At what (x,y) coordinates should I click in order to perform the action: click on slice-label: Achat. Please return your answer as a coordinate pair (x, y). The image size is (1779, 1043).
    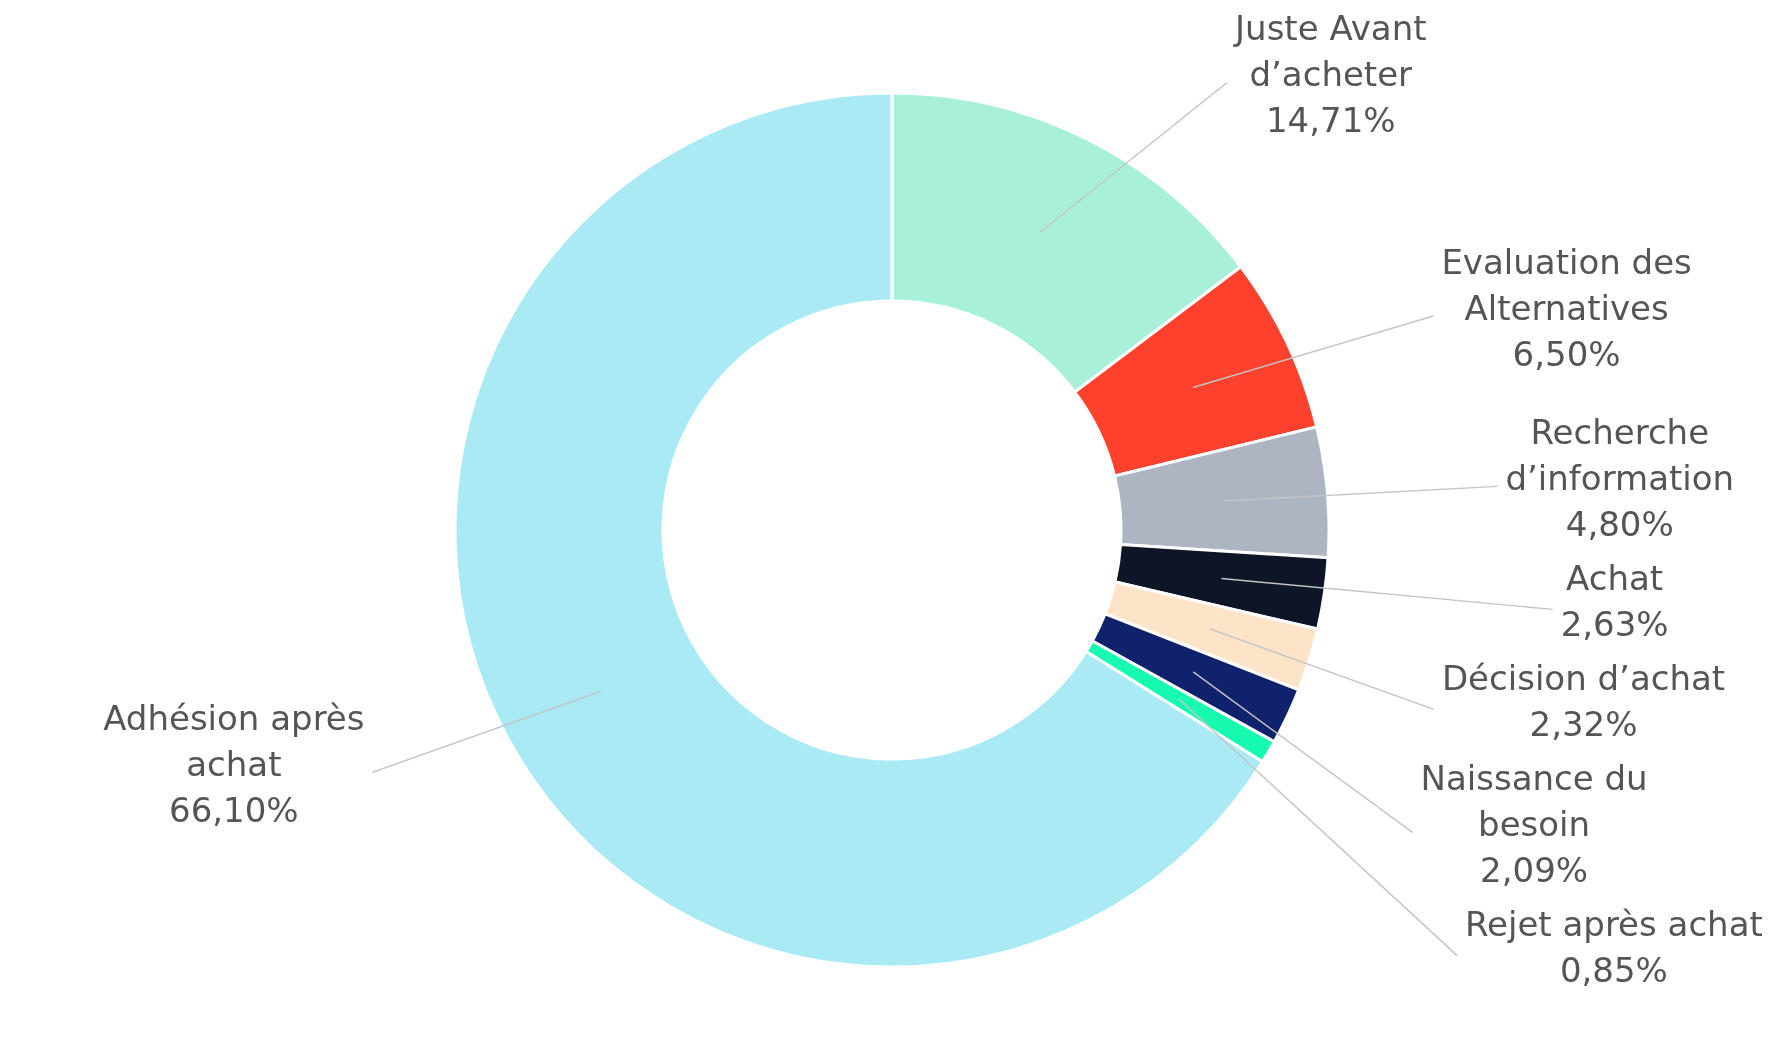
    Looking at the image, I should click on (1615, 578).